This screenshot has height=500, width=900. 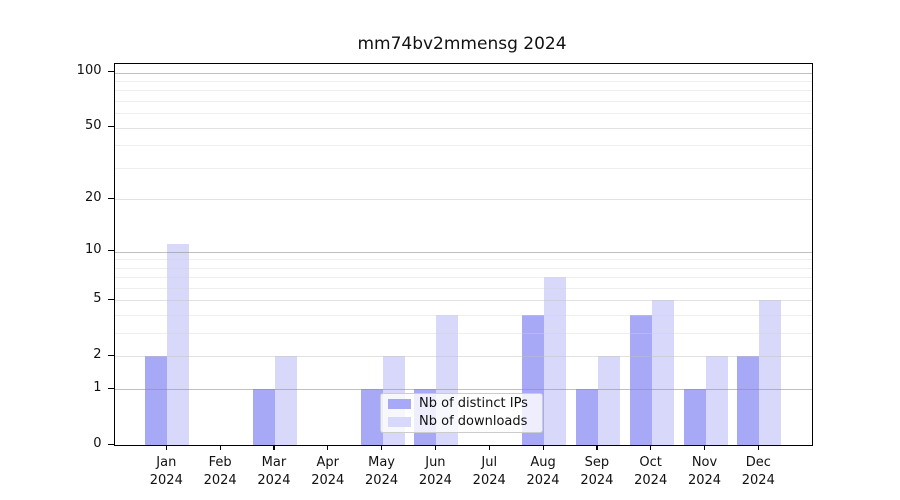 What do you see at coordinates (758, 447) in the screenshot?
I see `x-axis-tick-dec` at bounding box center [758, 447].